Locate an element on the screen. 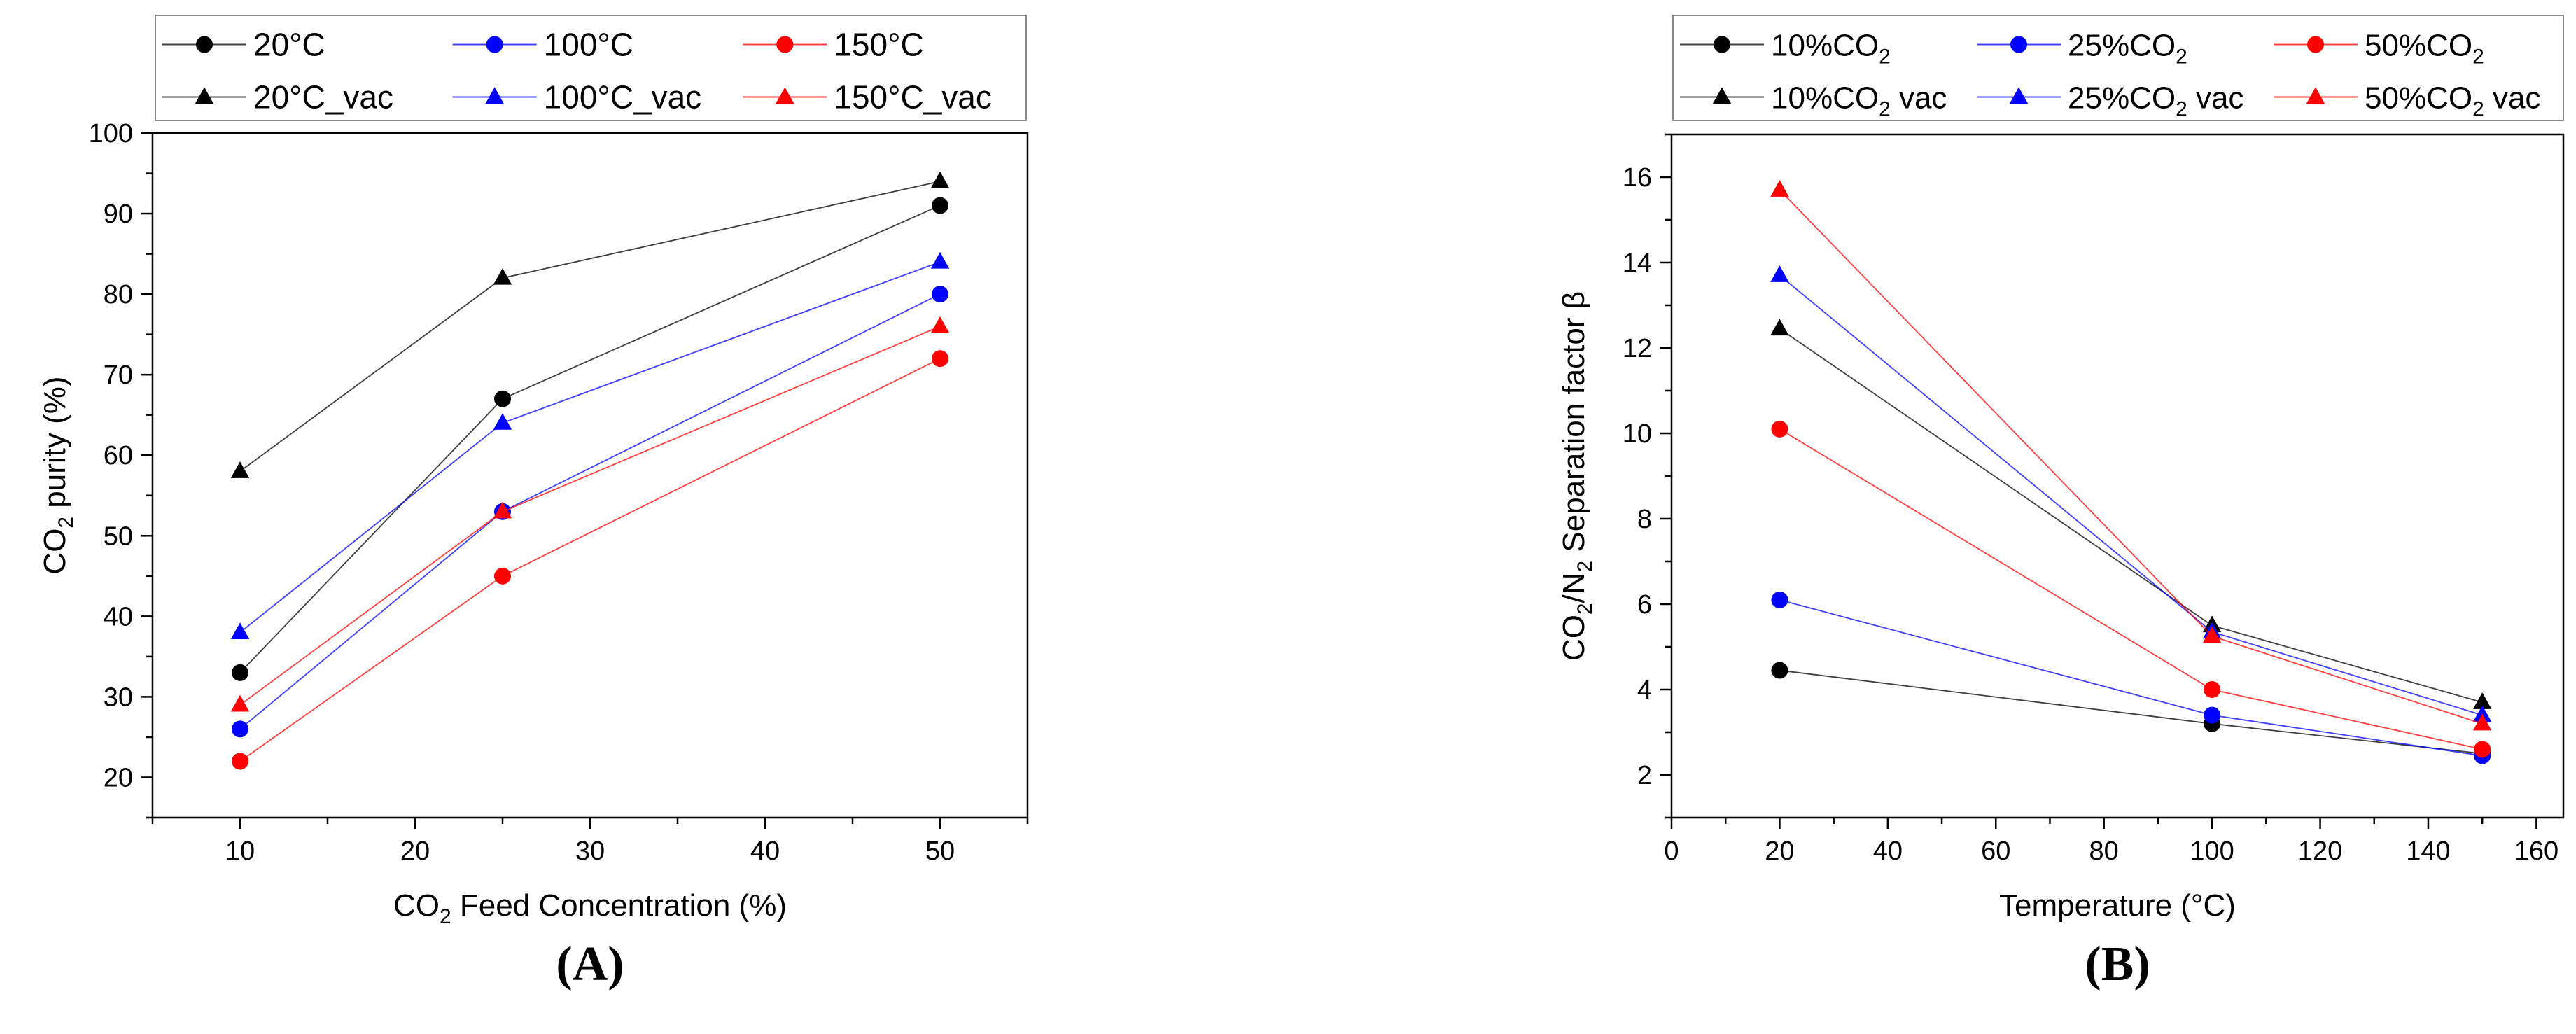  series-100-c is located at coordinates (590, 512).